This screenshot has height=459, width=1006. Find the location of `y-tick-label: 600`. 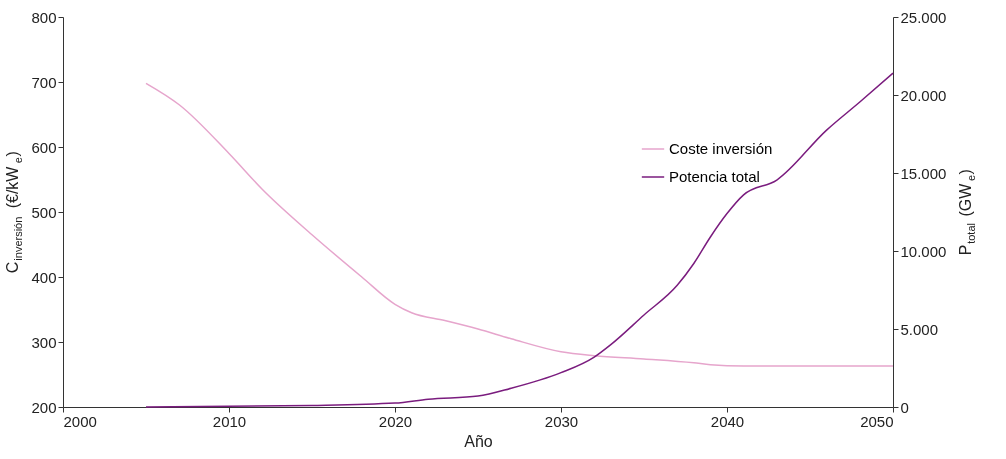

y-tick-label: 600 is located at coordinates (44, 147).